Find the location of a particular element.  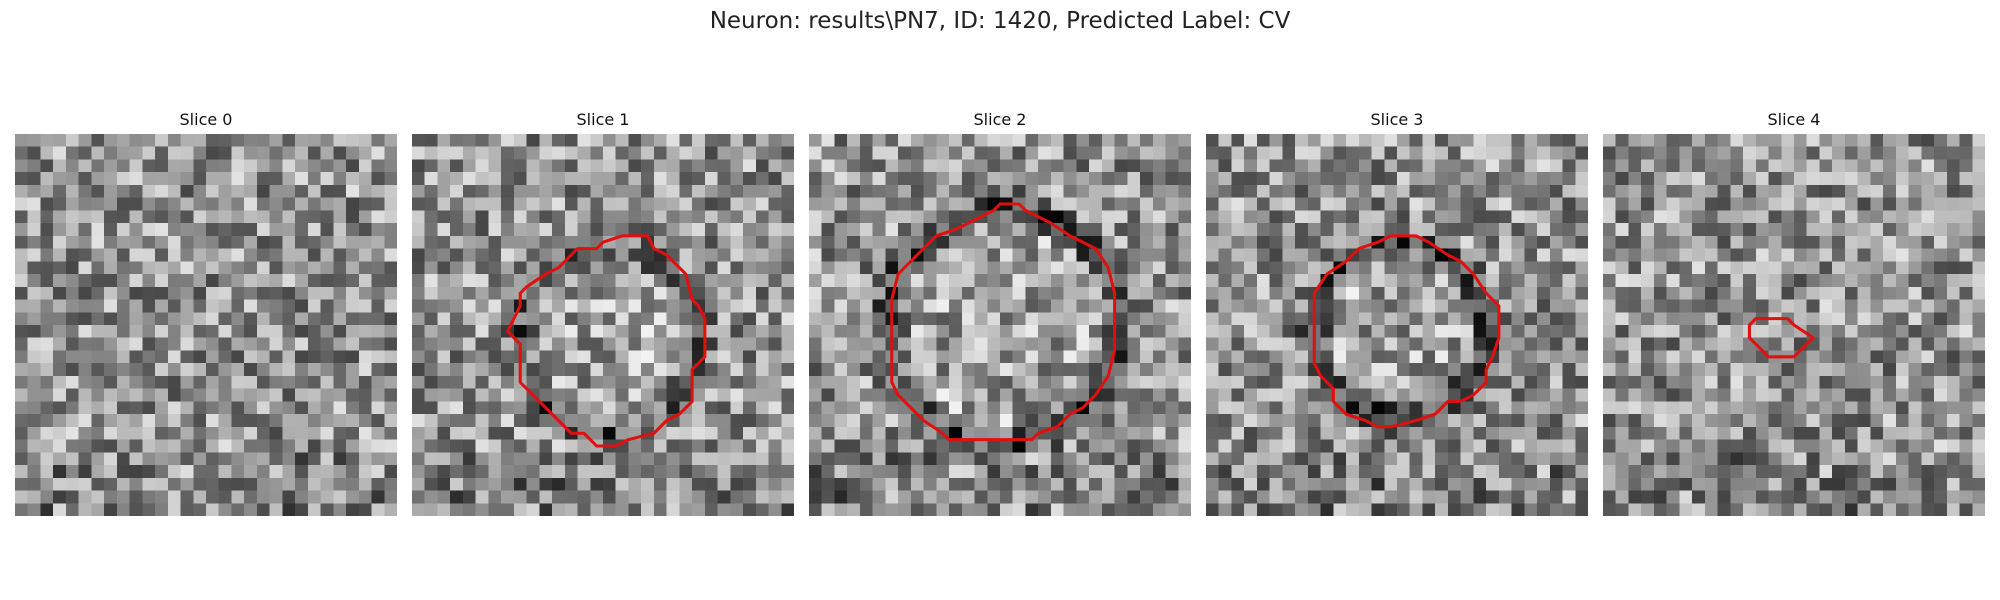

slice-title: Slice 3 is located at coordinates (1397, 119).